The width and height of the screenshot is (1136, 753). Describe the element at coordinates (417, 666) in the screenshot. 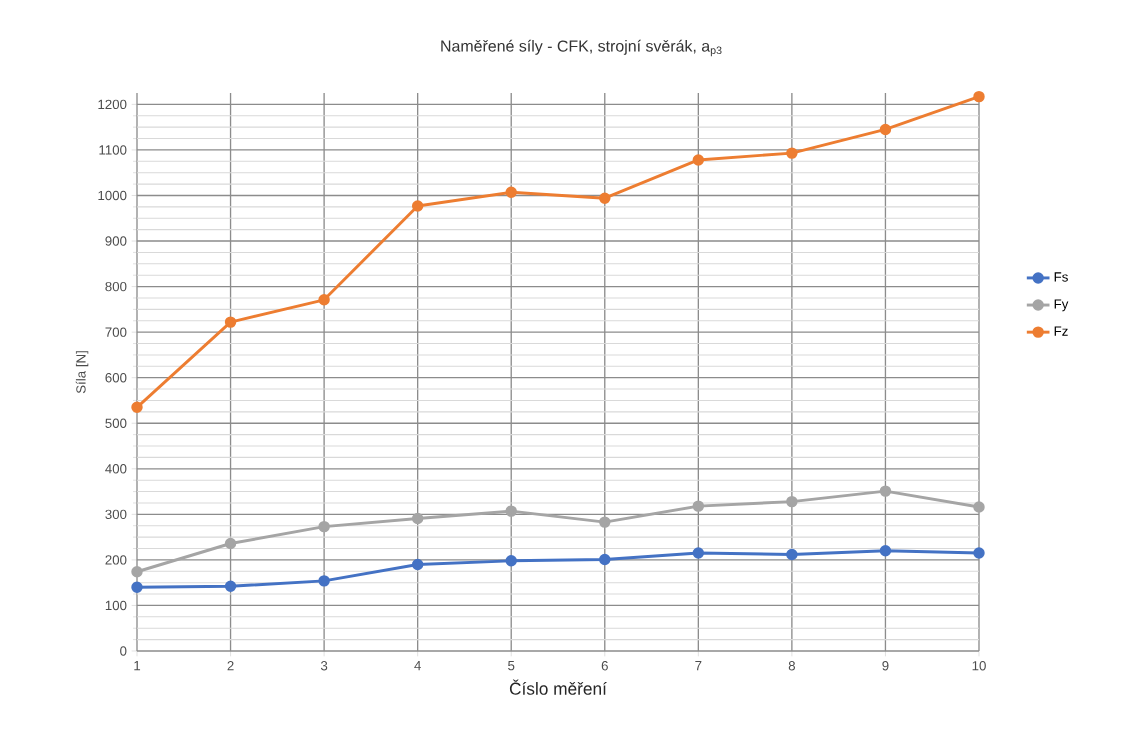

I see `x-tick-label: 4` at that location.